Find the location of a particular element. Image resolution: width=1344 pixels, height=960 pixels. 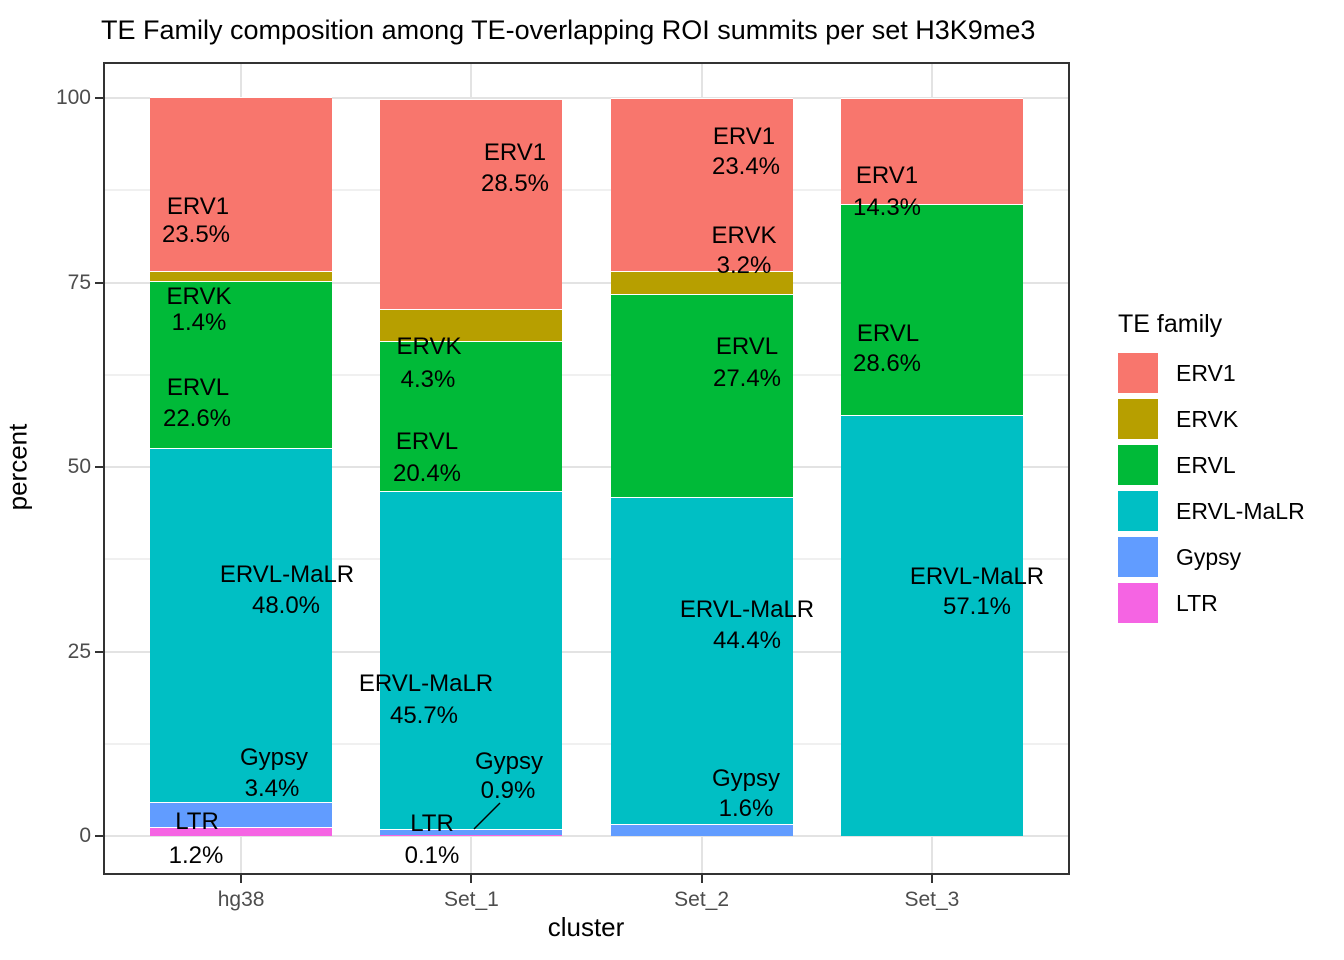

bar-label-hg38-22.6%: 22.6% is located at coordinates (197, 418).